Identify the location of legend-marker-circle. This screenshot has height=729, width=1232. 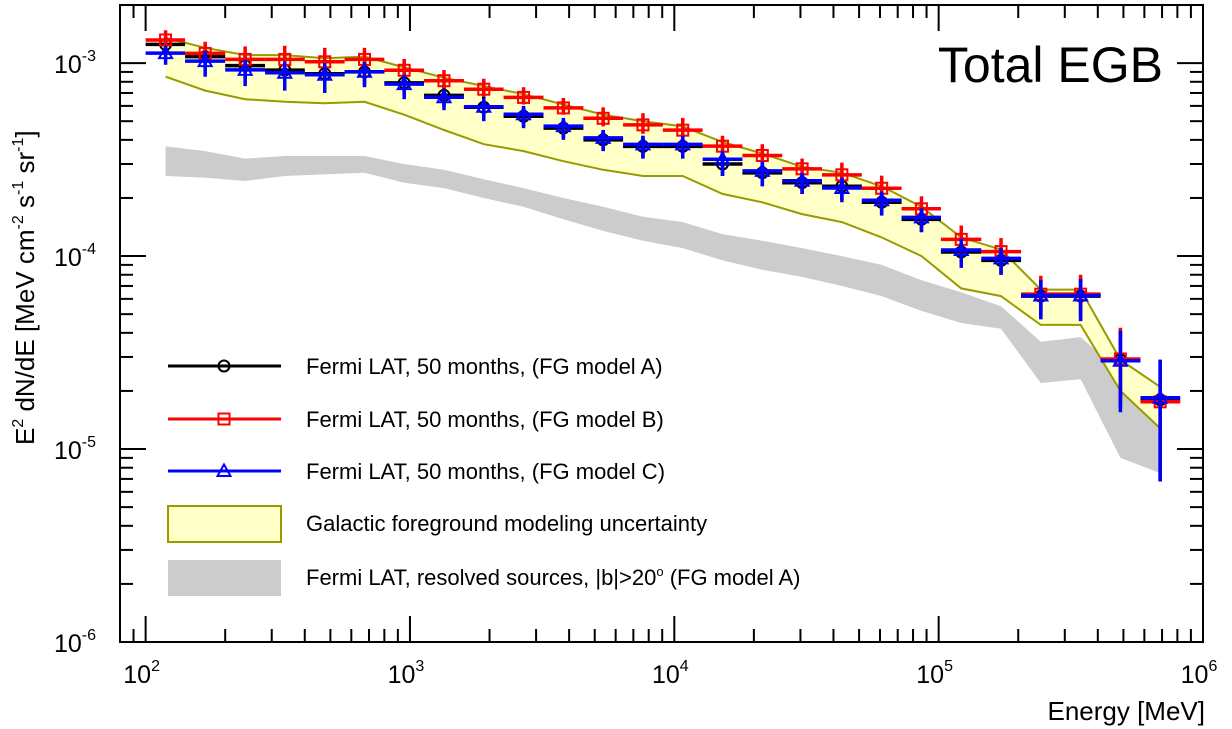
(224, 366).